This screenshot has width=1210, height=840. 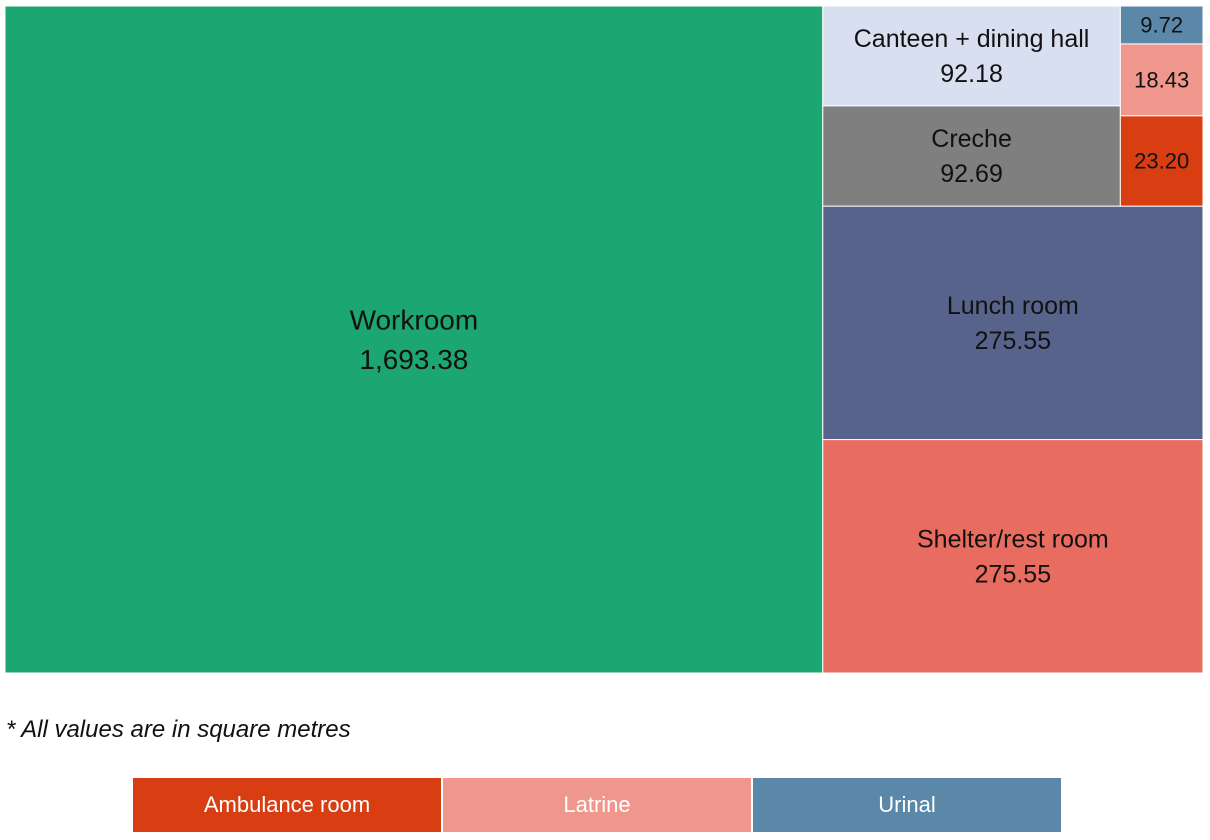 I want to click on tile-value-lunch-room: 275.55, so click(x=1013, y=341).